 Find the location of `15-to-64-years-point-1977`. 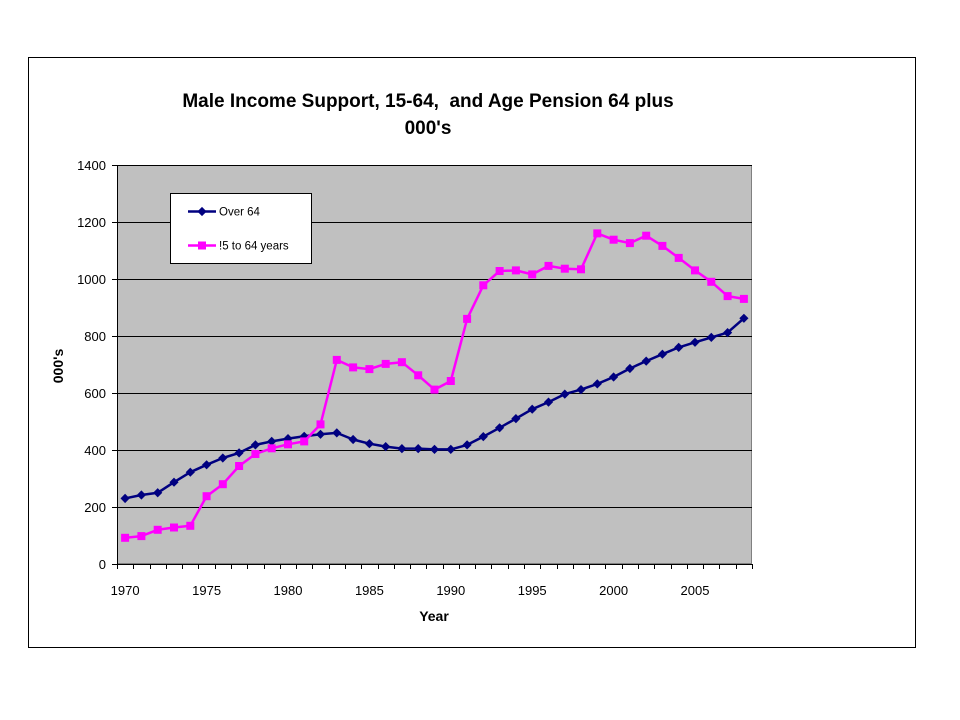

15-to-64-years-point-1977 is located at coordinates (239, 466).